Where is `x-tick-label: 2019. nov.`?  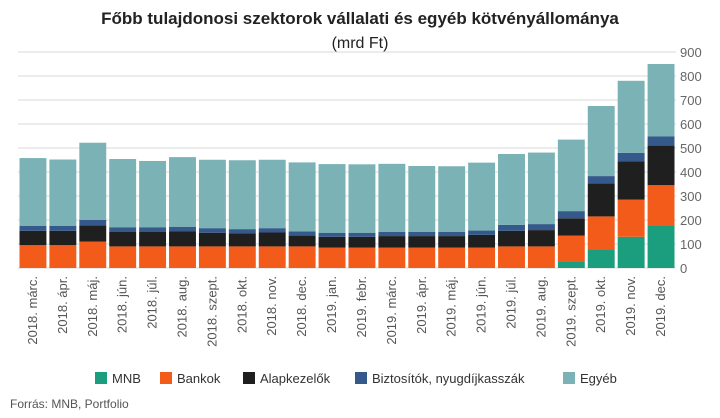 x-tick-label: 2019. nov. is located at coordinates (630, 306).